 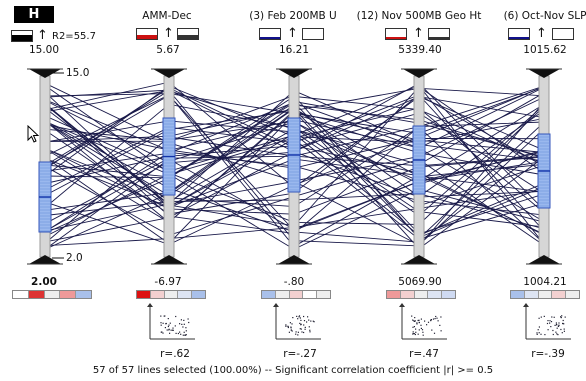 What do you see at coordinates (547, 321) in the screenshot?
I see `correlation-scatter-slp` at bounding box center [547, 321].